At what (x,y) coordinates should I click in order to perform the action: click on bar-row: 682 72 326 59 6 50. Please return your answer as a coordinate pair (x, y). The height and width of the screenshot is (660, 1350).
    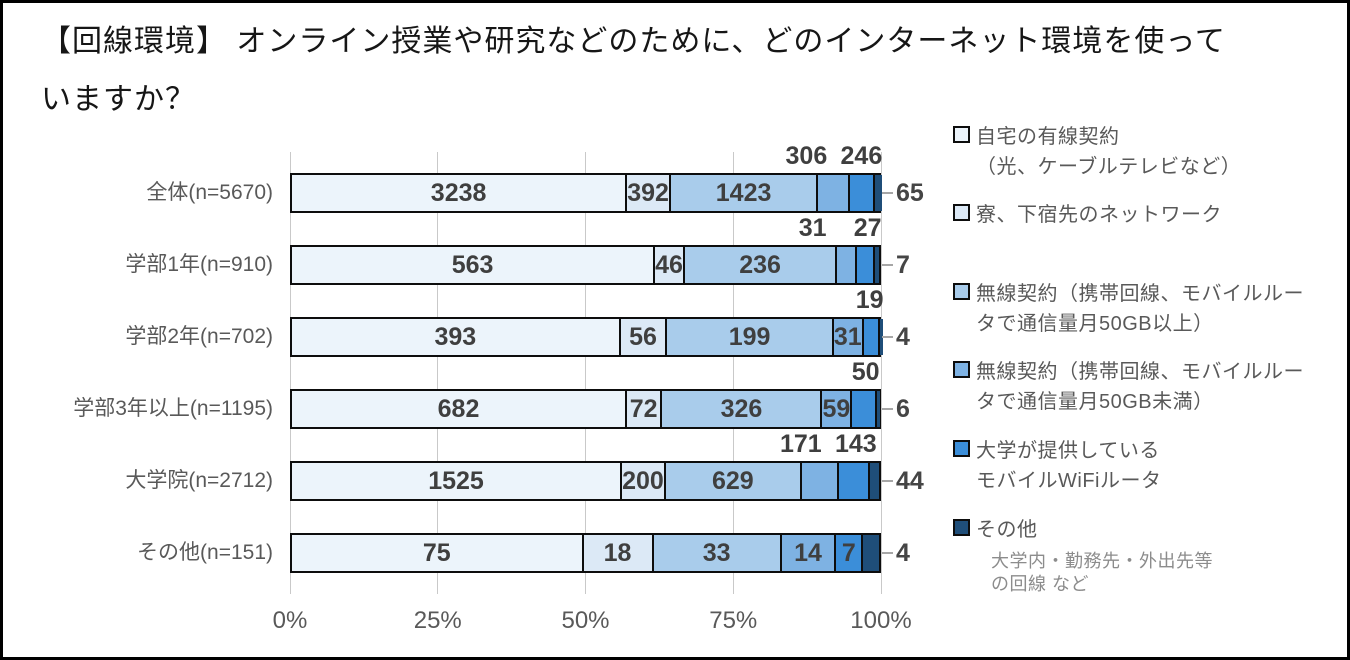
    Looking at the image, I should click on (600, 393).